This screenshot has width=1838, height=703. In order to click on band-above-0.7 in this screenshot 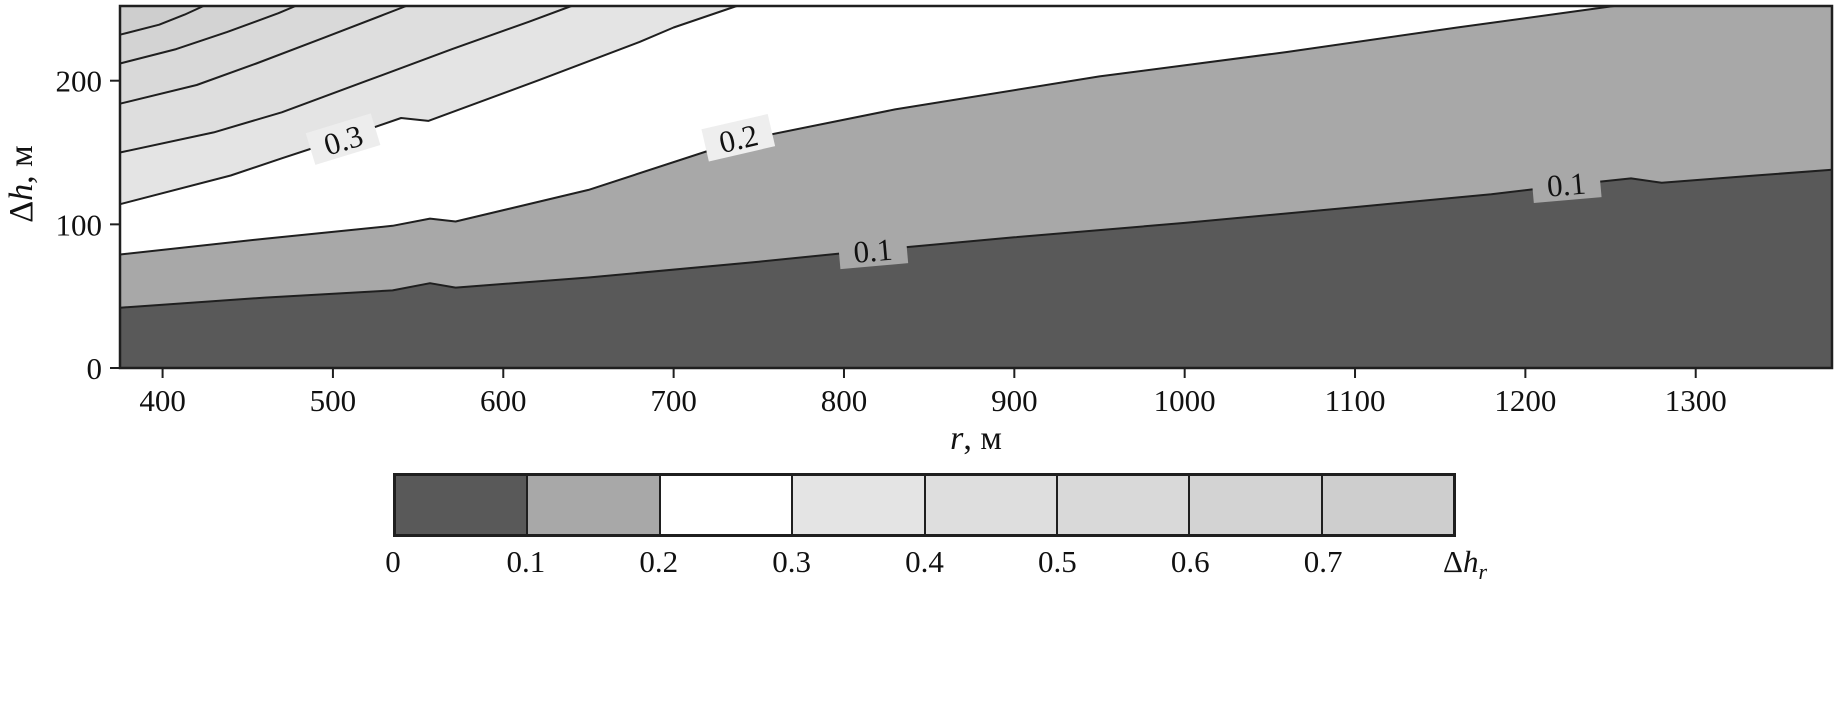, I will do `click(162, 20)`.